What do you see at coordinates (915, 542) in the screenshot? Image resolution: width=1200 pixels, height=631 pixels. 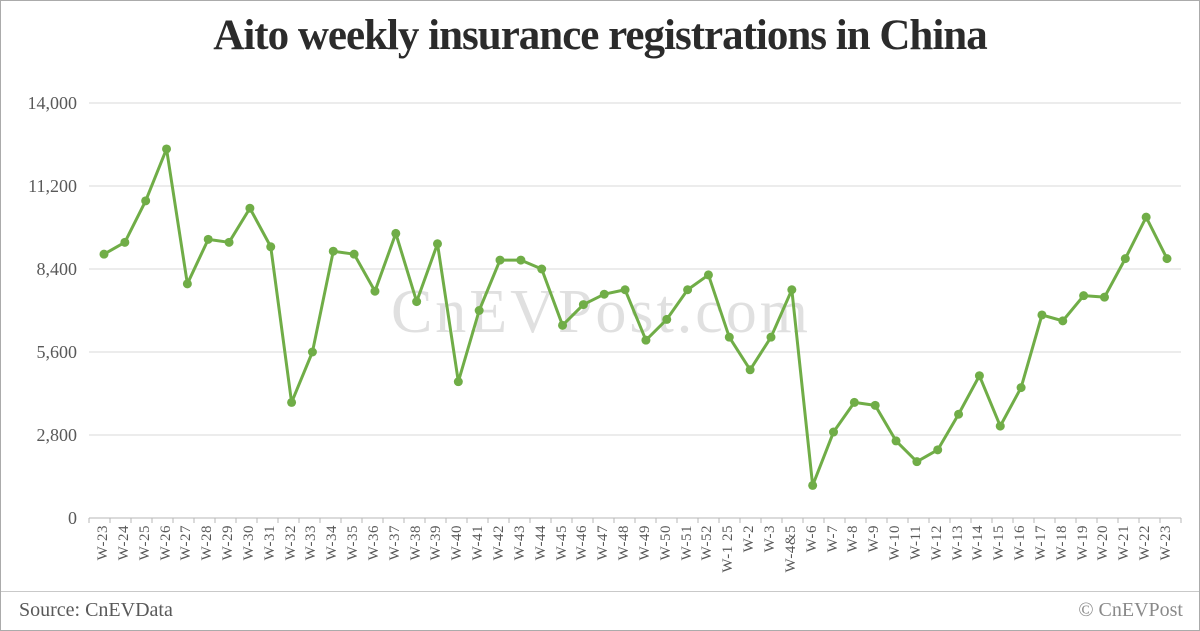 I see `x-axis-label: W-11` at bounding box center [915, 542].